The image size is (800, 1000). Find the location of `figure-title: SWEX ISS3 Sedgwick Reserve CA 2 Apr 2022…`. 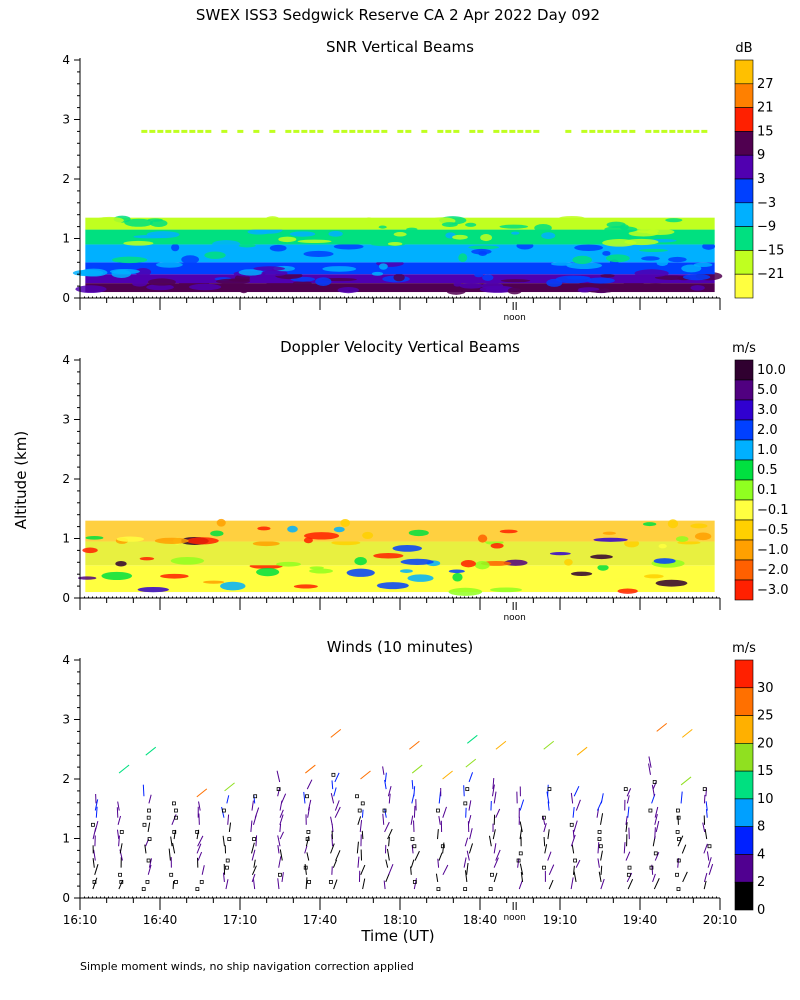

figure-title: SWEX ISS3 Sedgwick Reserve CA 2 Apr 2022… is located at coordinates (398, 15).